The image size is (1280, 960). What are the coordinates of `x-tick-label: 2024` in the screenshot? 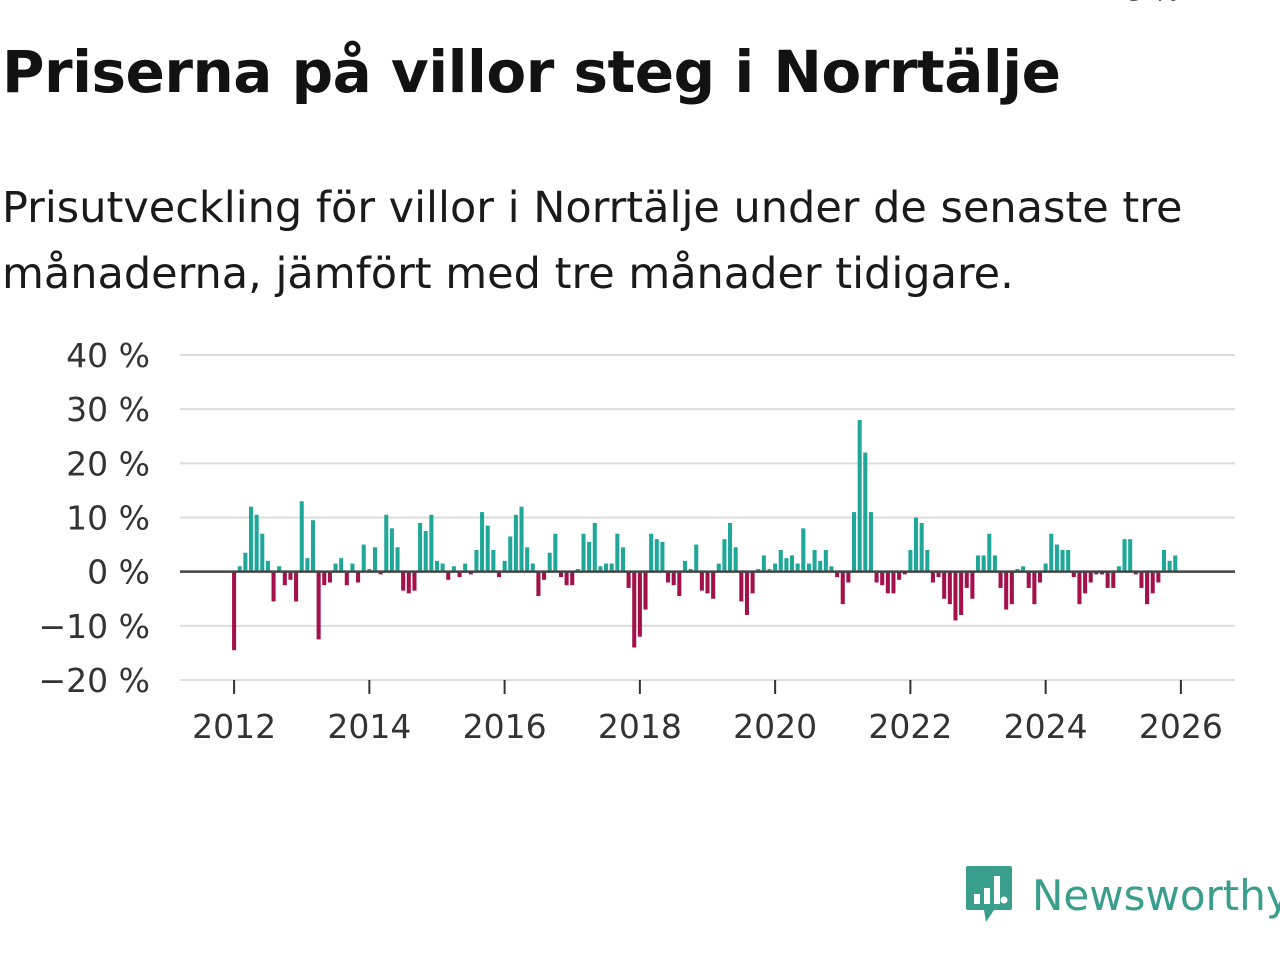 It's located at (1046, 726).